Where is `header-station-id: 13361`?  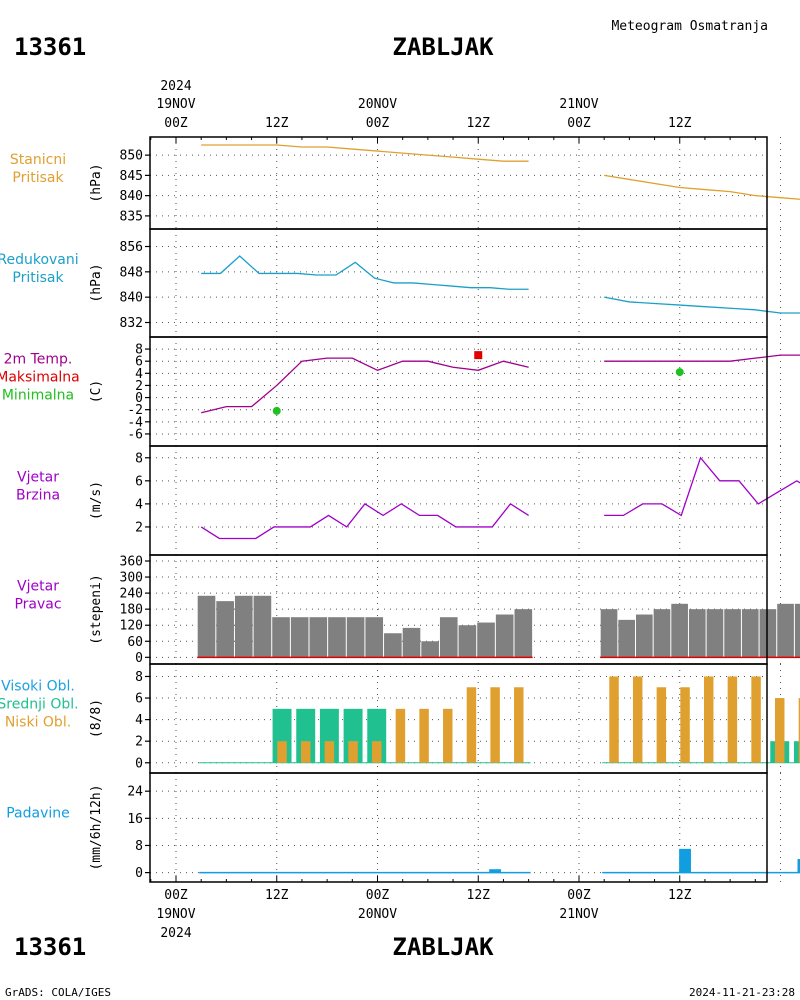
header-station-id: 13361 is located at coordinates (50, 47).